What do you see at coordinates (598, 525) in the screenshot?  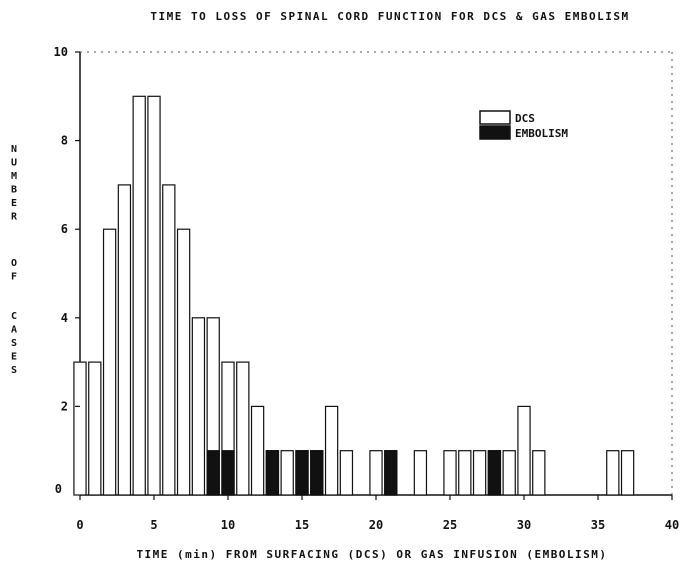 I see `x-tick-label-35: 35` at bounding box center [598, 525].